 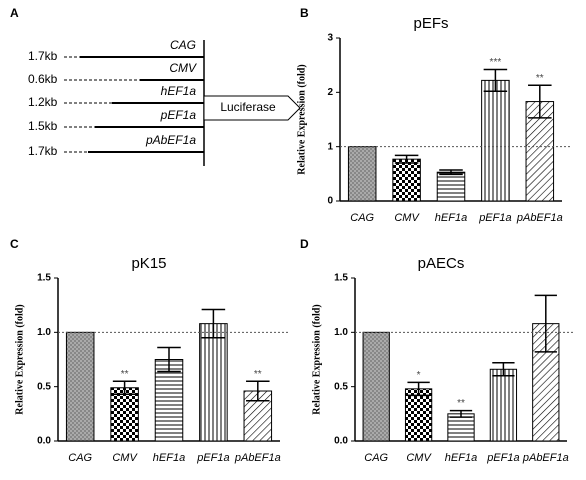 What do you see at coordinates (179, 91) in the screenshot?
I see `promoter-name: hEF1a` at bounding box center [179, 91].